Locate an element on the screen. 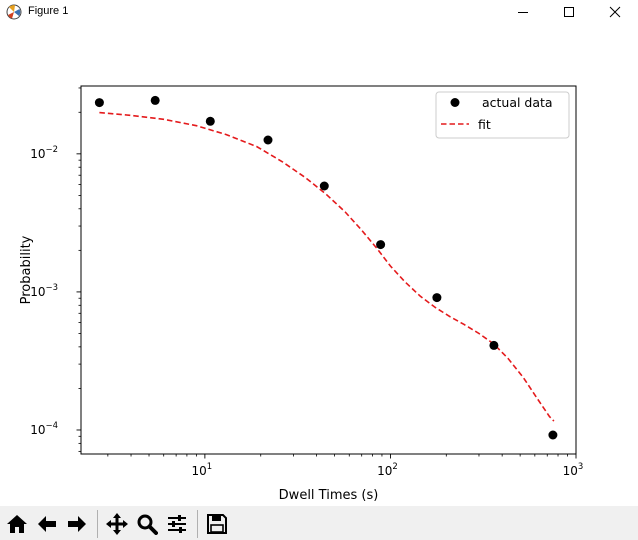 This screenshot has width=638, height=540. forward-arrow-icon is located at coordinates (77, 524).